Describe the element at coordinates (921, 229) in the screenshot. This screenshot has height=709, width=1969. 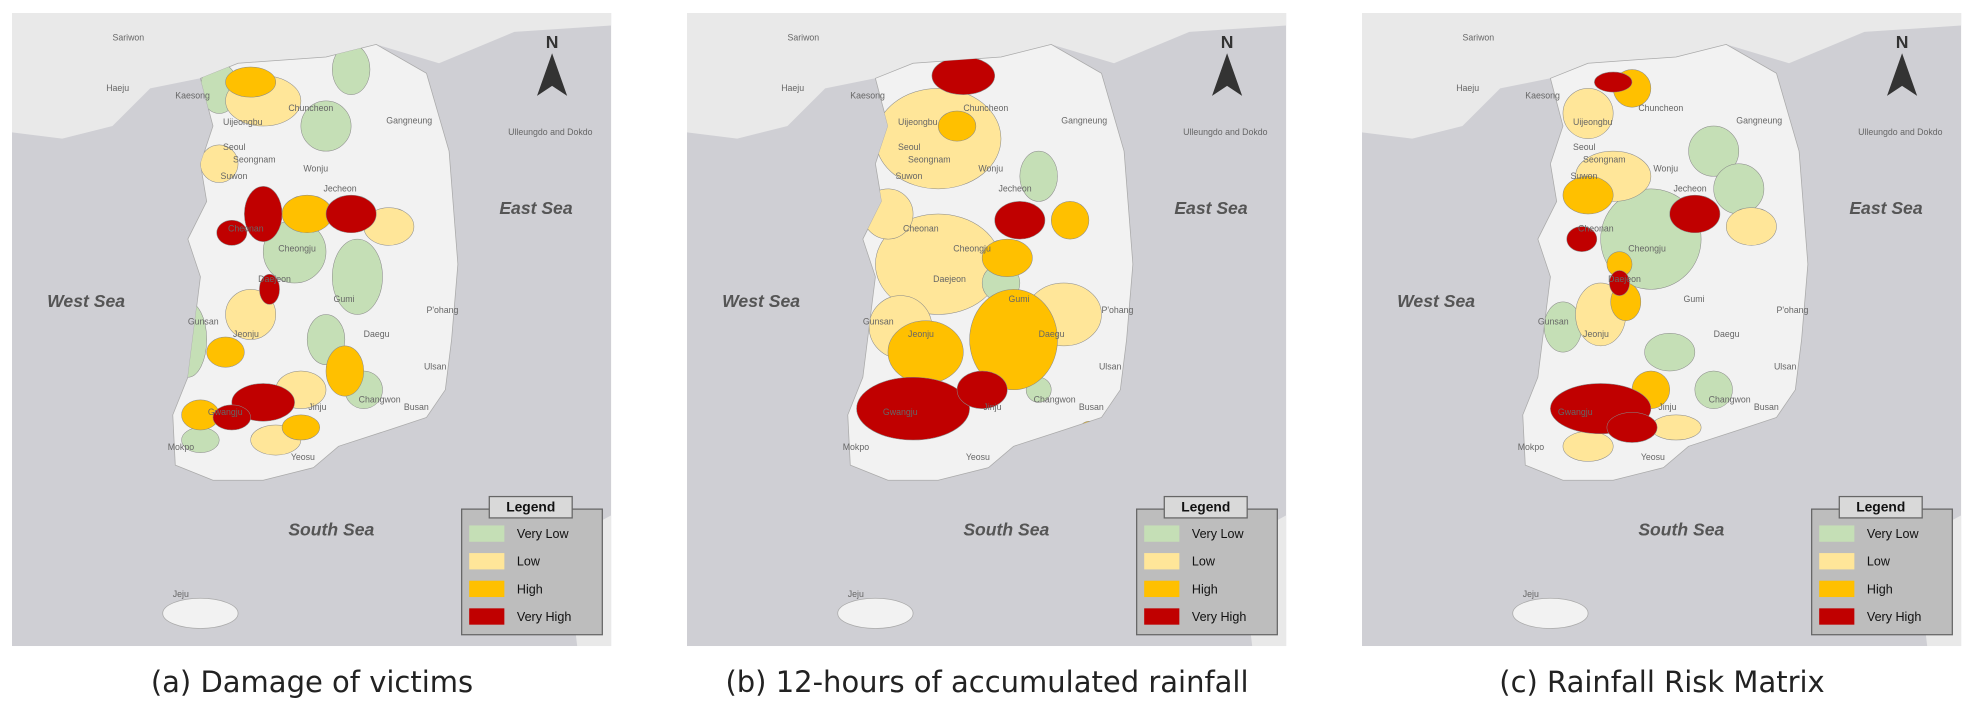
I see `place-label: Cheonan` at that location.